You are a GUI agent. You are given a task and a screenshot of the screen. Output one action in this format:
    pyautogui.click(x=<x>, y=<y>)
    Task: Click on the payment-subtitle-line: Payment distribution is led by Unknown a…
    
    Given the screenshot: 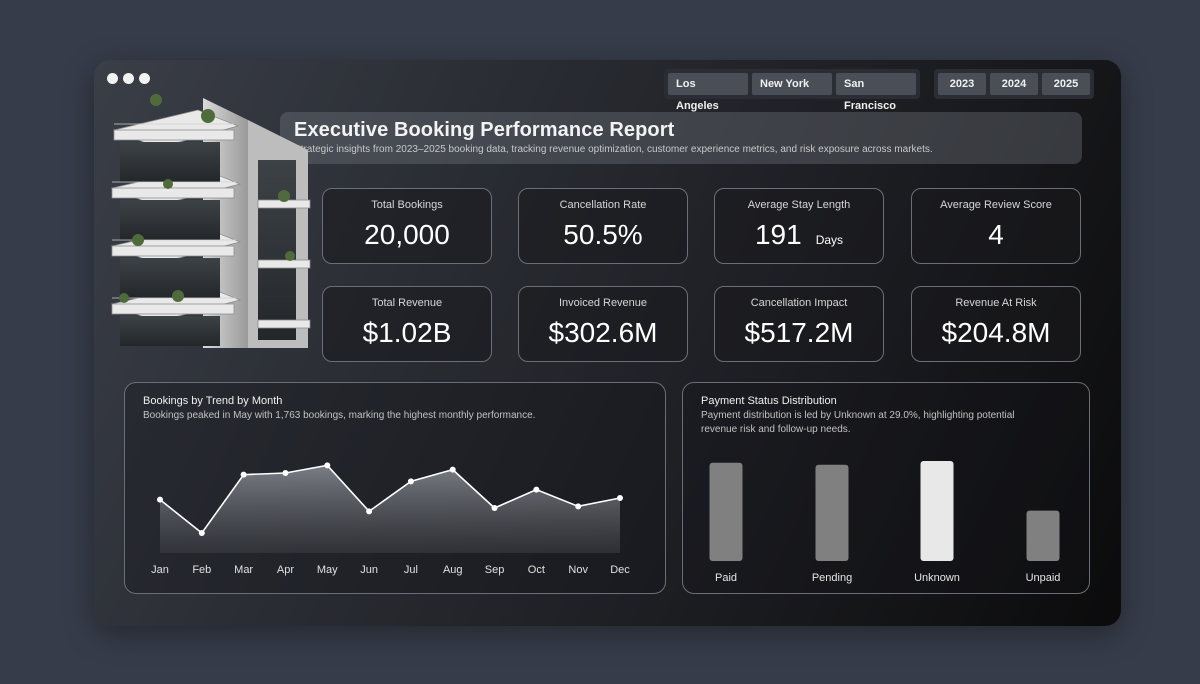 What is the action you would take?
    pyautogui.click(x=858, y=415)
    